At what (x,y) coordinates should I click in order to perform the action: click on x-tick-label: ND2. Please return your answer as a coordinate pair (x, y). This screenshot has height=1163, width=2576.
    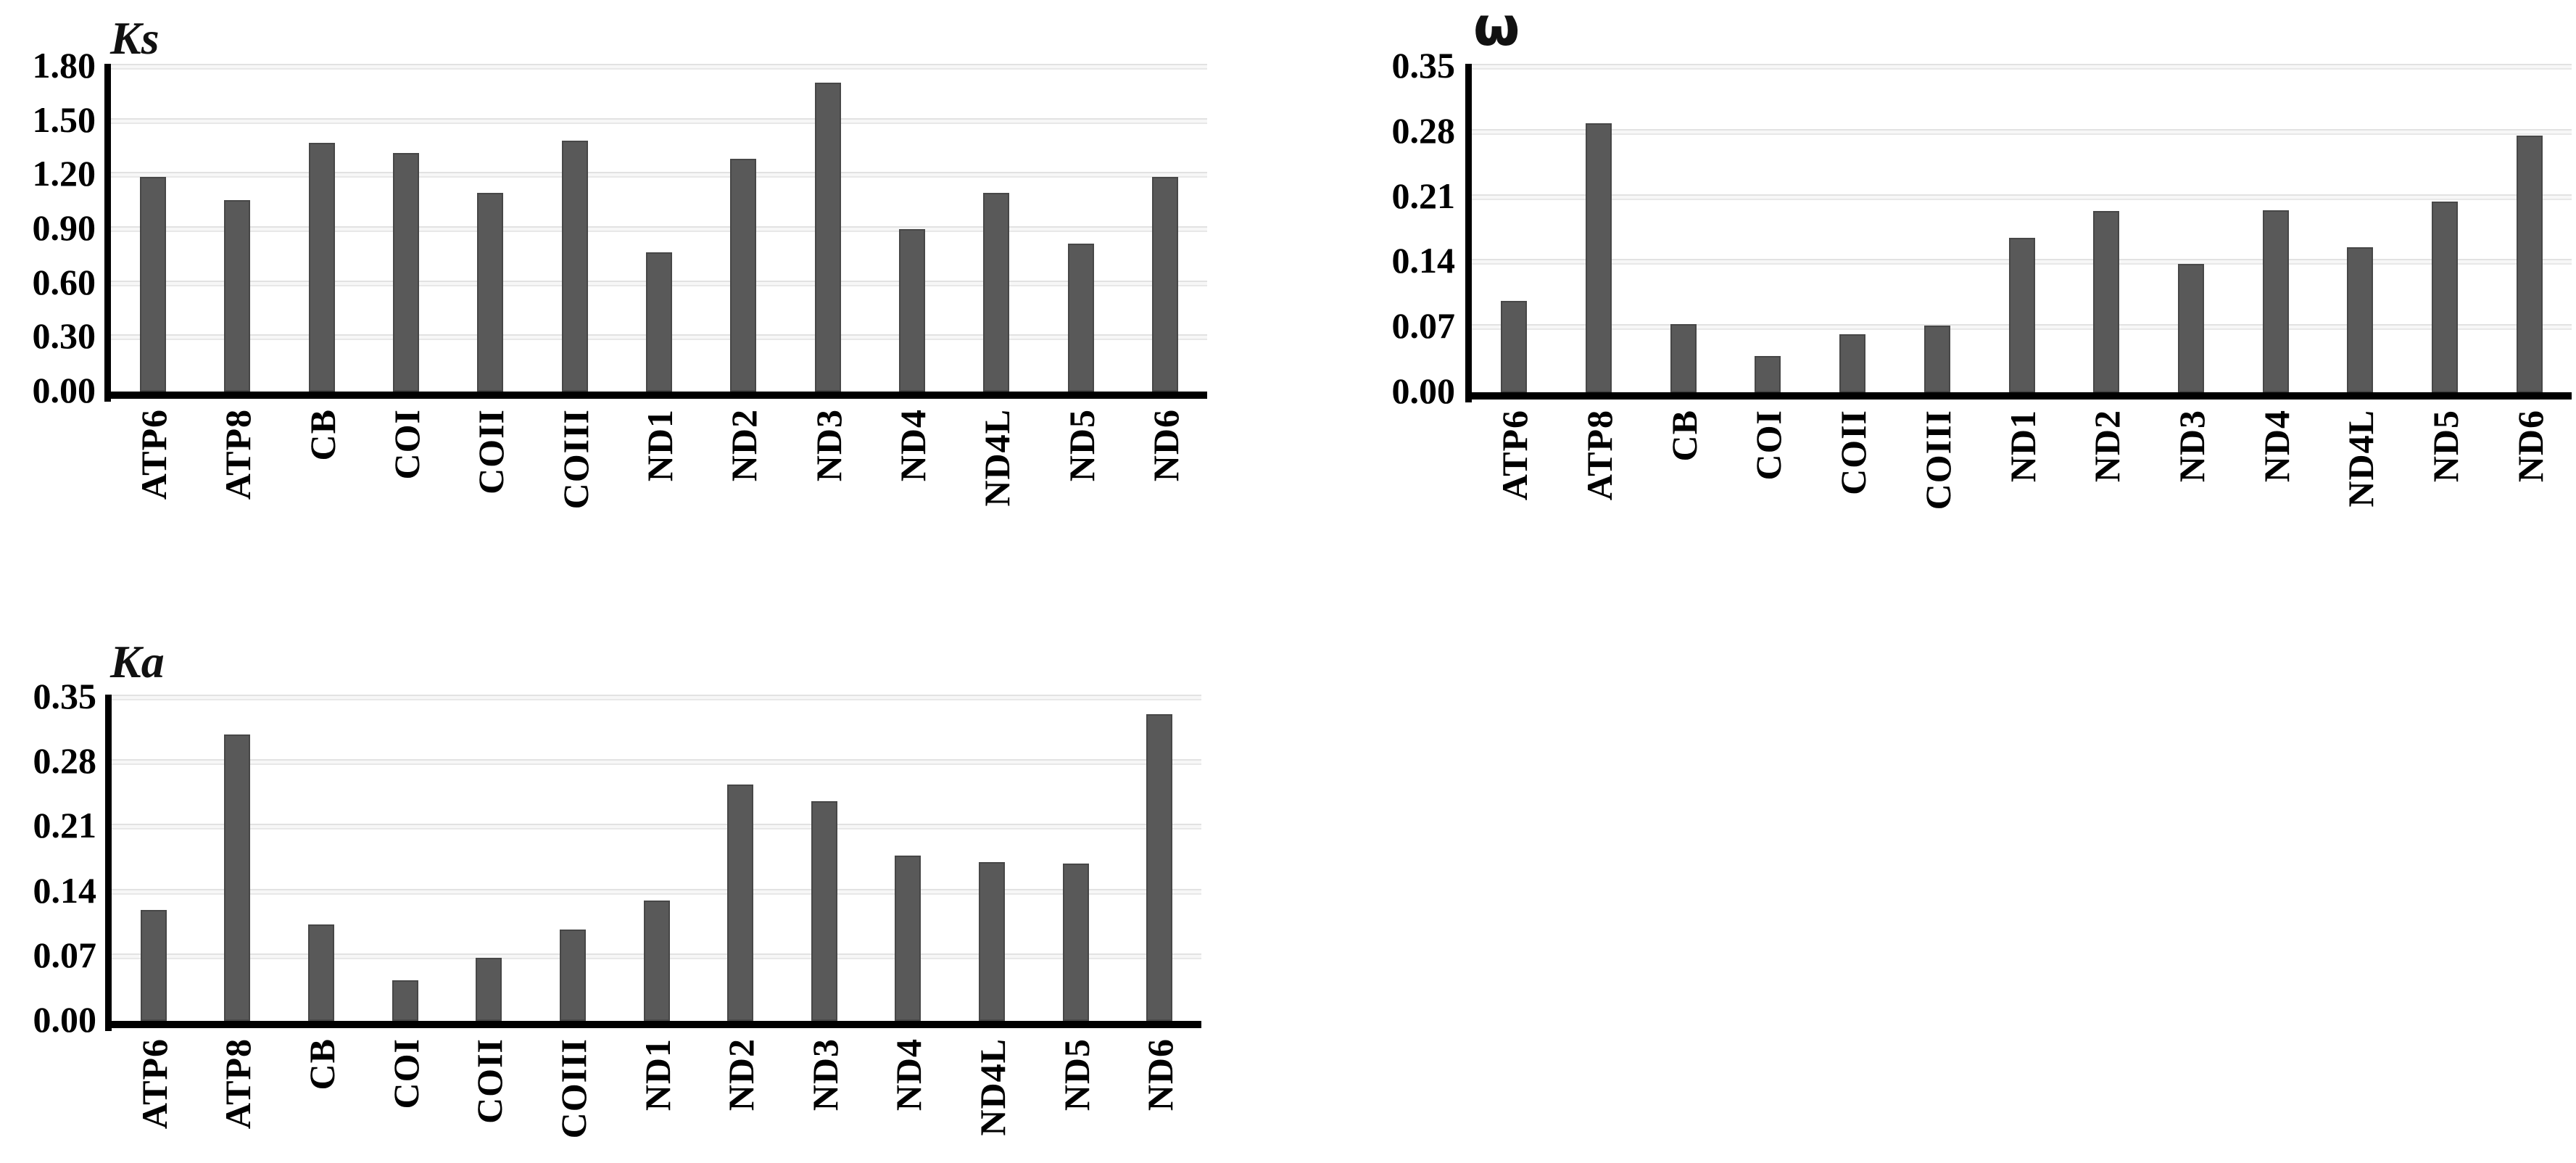
    Looking at the image, I should click on (741, 1075).